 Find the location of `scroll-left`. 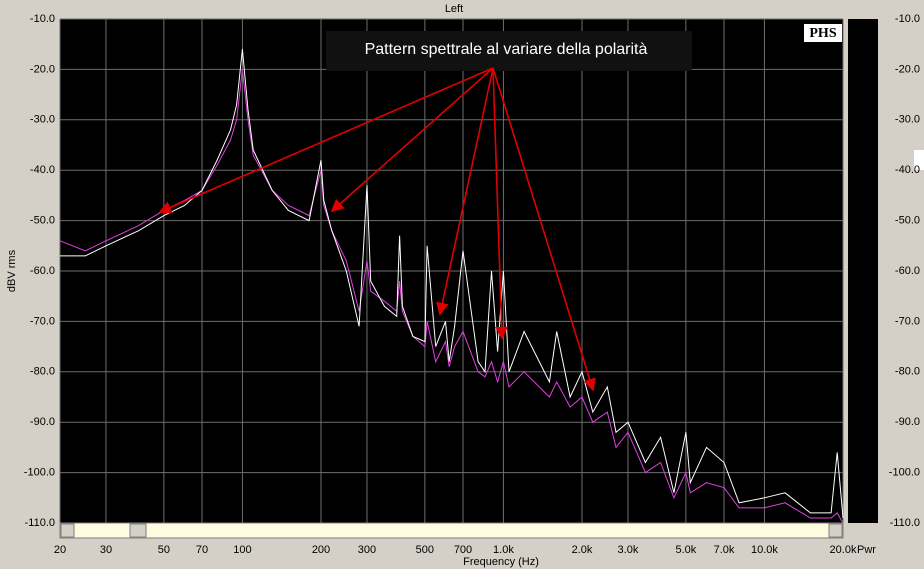

scroll-left is located at coordinates (67, 530).